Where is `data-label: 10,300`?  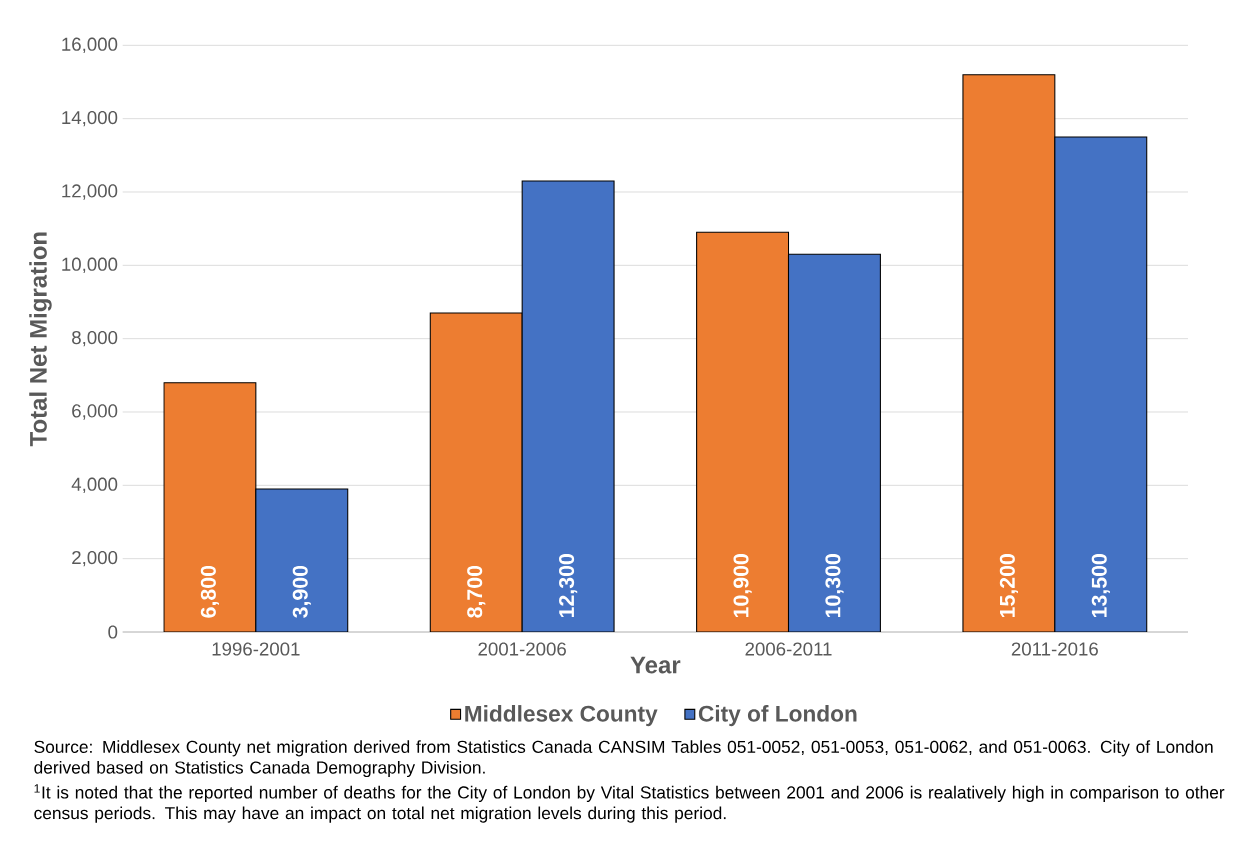
data-label: 10,300 is located at coordinates (834, 586).